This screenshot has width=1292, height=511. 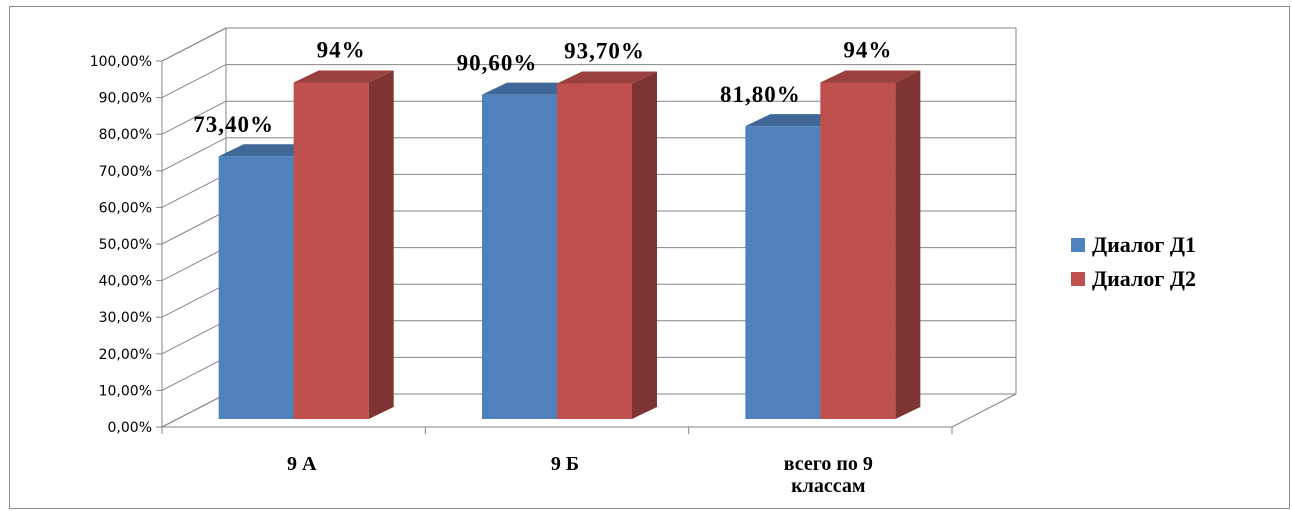 I want to click on data-label: 81,80%, so click(x=760, y=94).